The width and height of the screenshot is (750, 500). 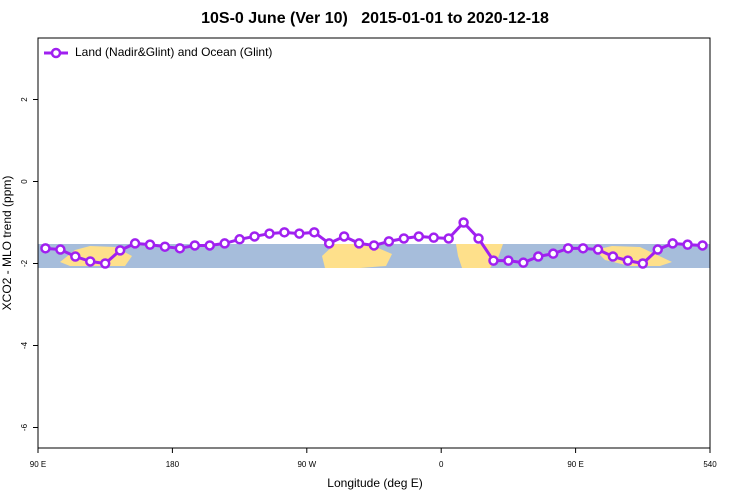 What do you see at coordinates (7, 243) in the screenshot?
I see `y-axis-label: XCO2 - MLO trend (ppm)` at bounding box center [7, 243].